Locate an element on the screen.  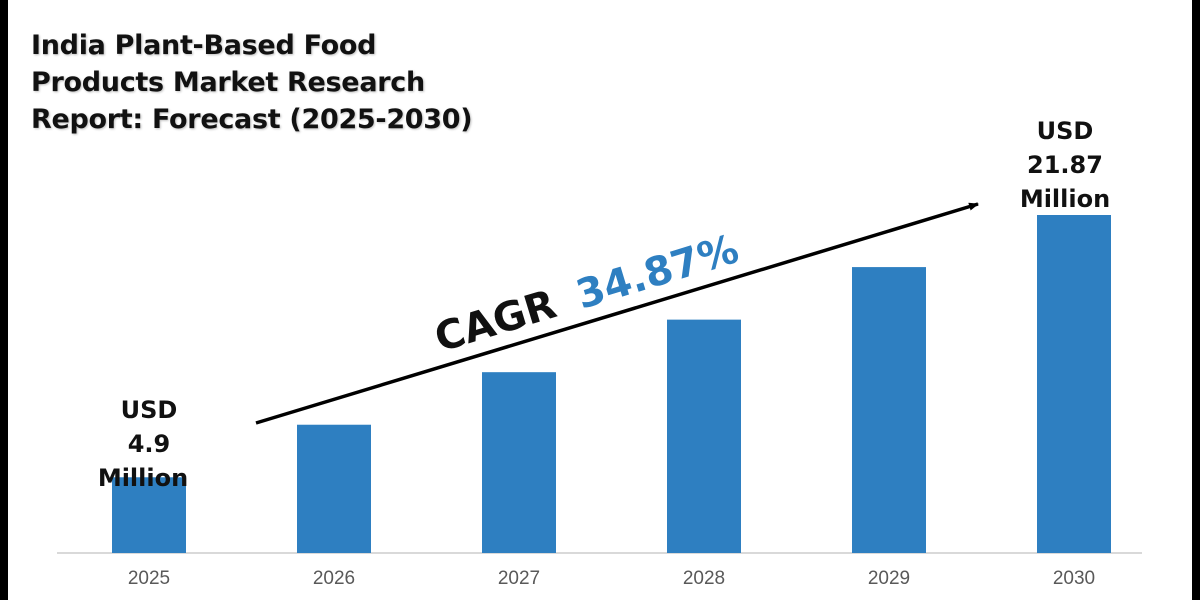
start-value-label: USD 4.9 Million is located at coordinates (143, 444).